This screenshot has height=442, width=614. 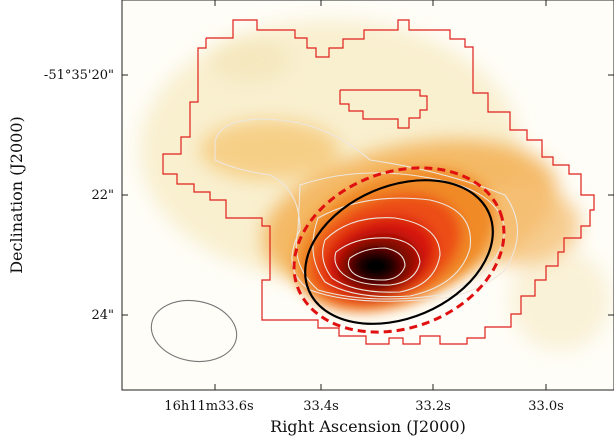 I want to click on x-axis-label: Right Ascension (J2000), so click(x=368, y=426).